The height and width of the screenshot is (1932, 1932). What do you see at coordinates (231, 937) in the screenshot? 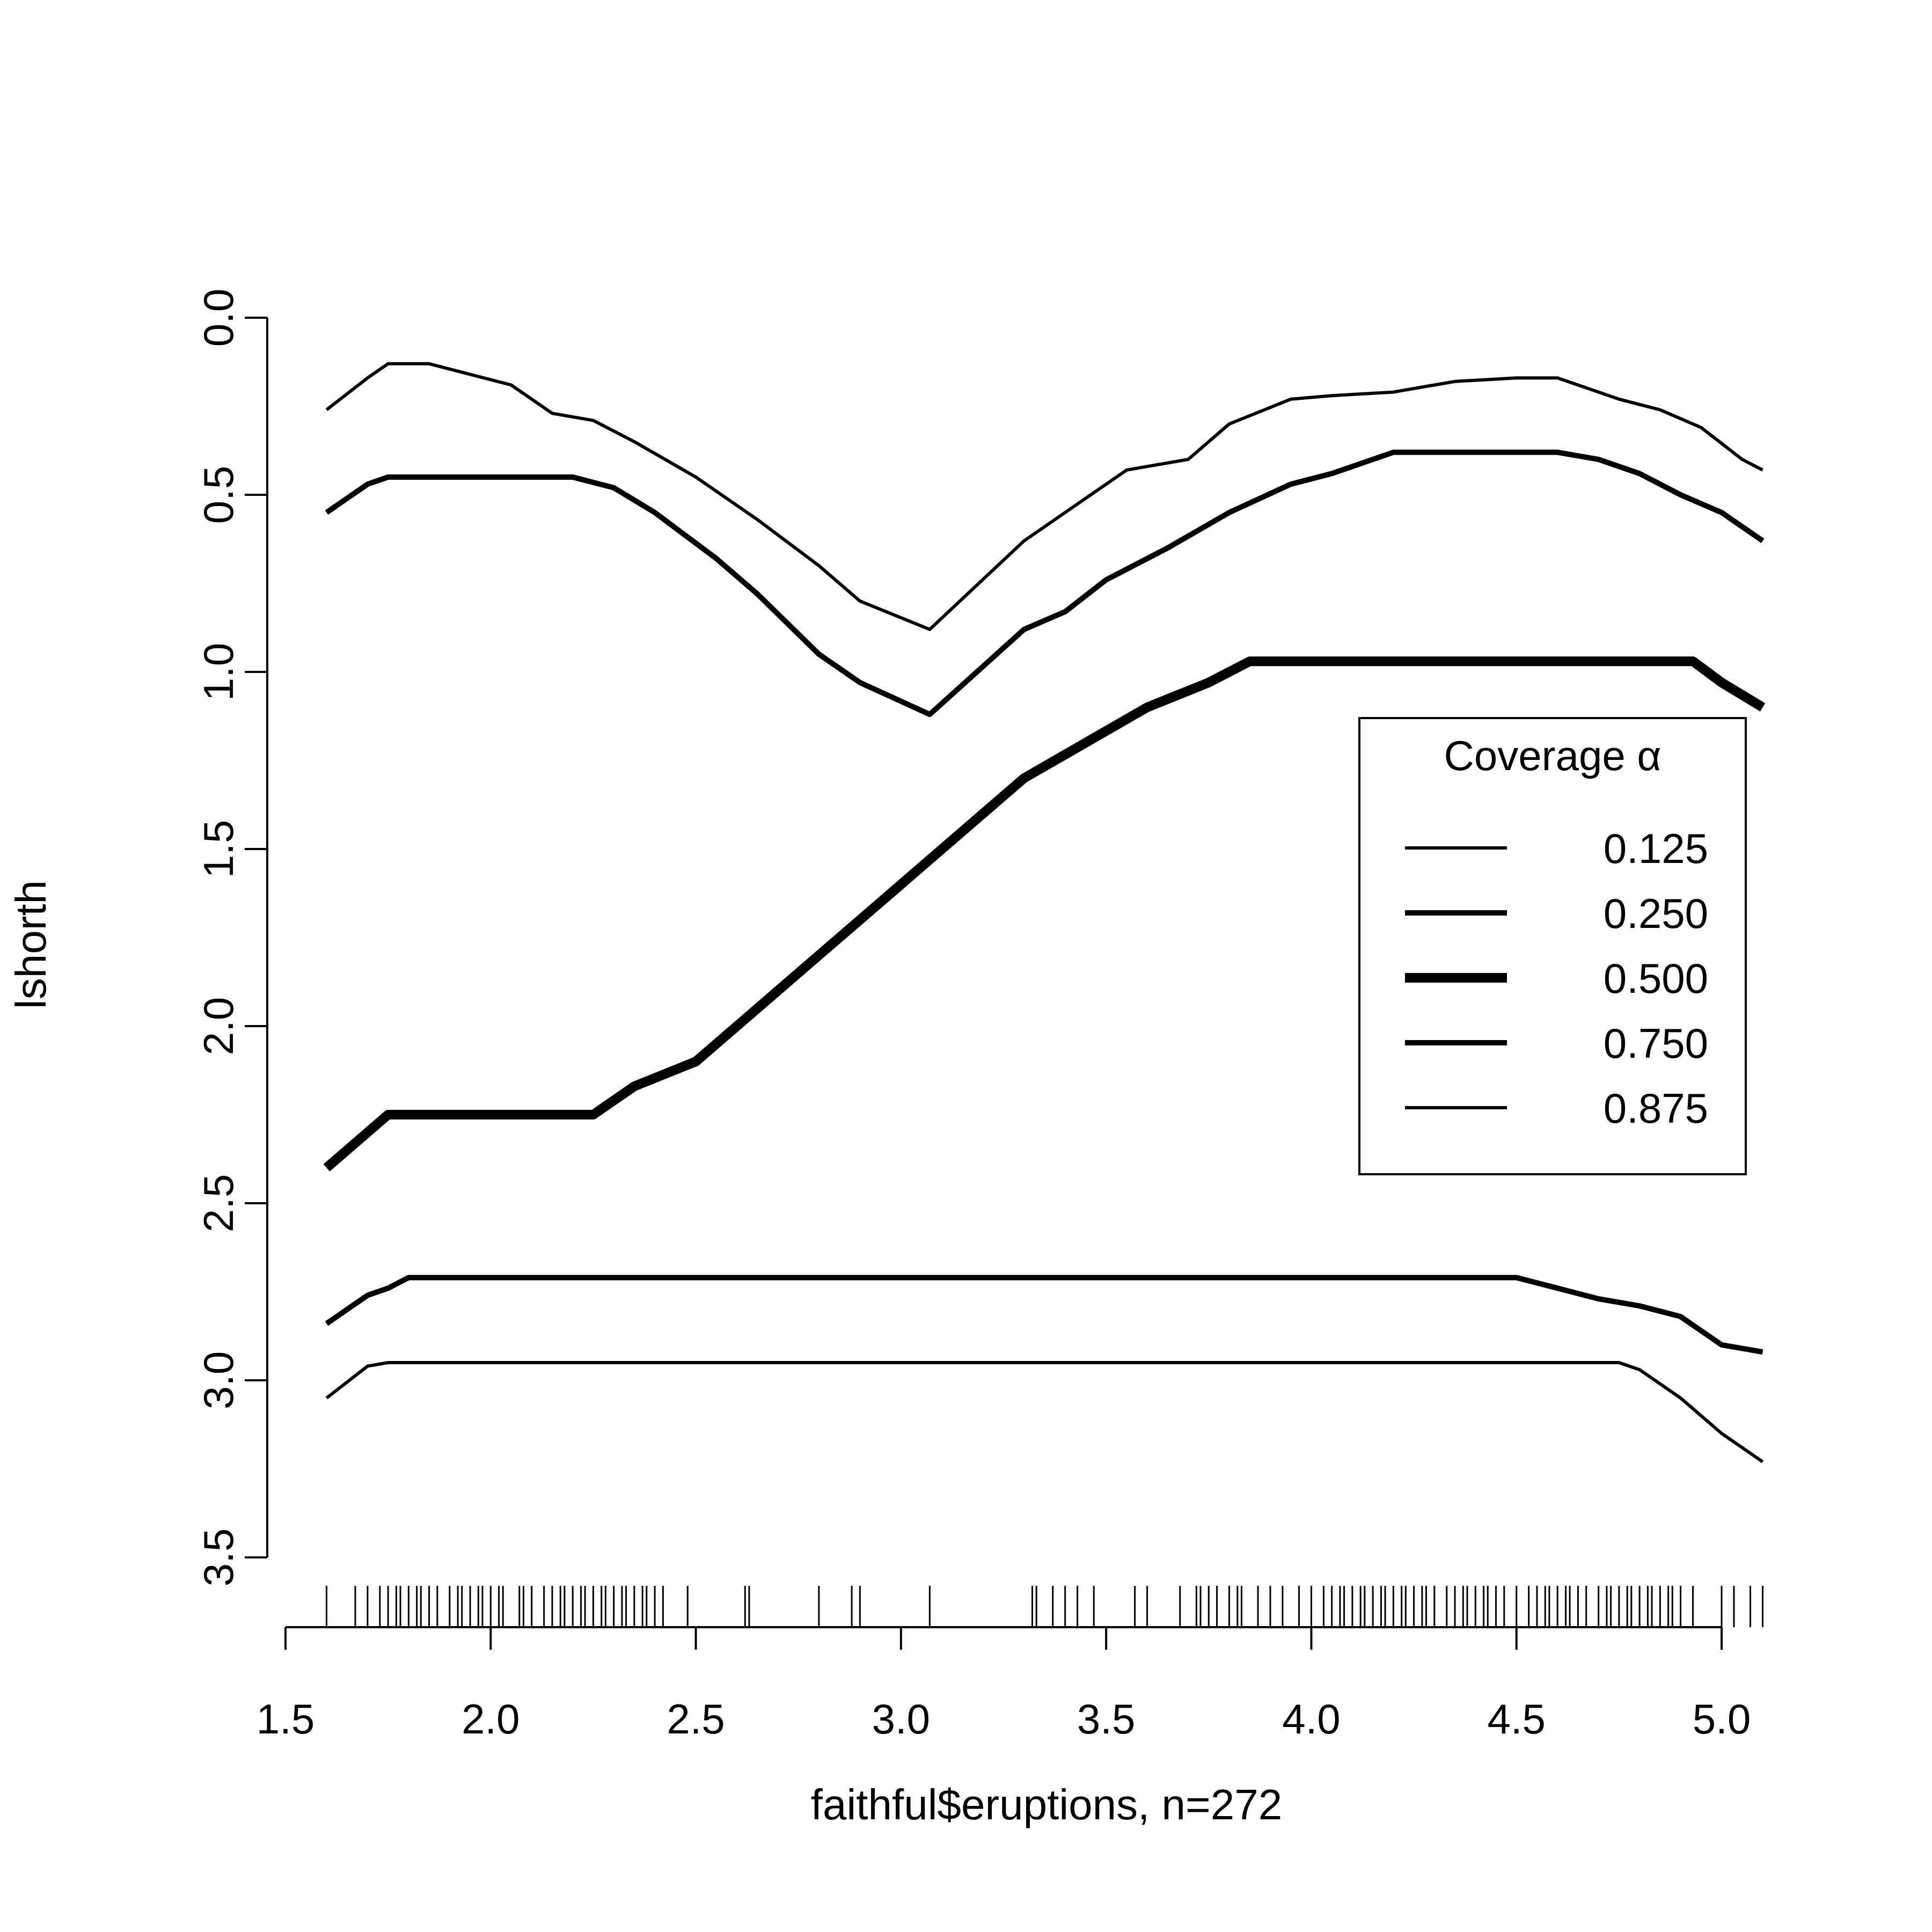
I see `y-axis: 0.0 0.5 1.0 1.5 2.0 2.5 3.0 3.5` at bounding box center [231, 937].